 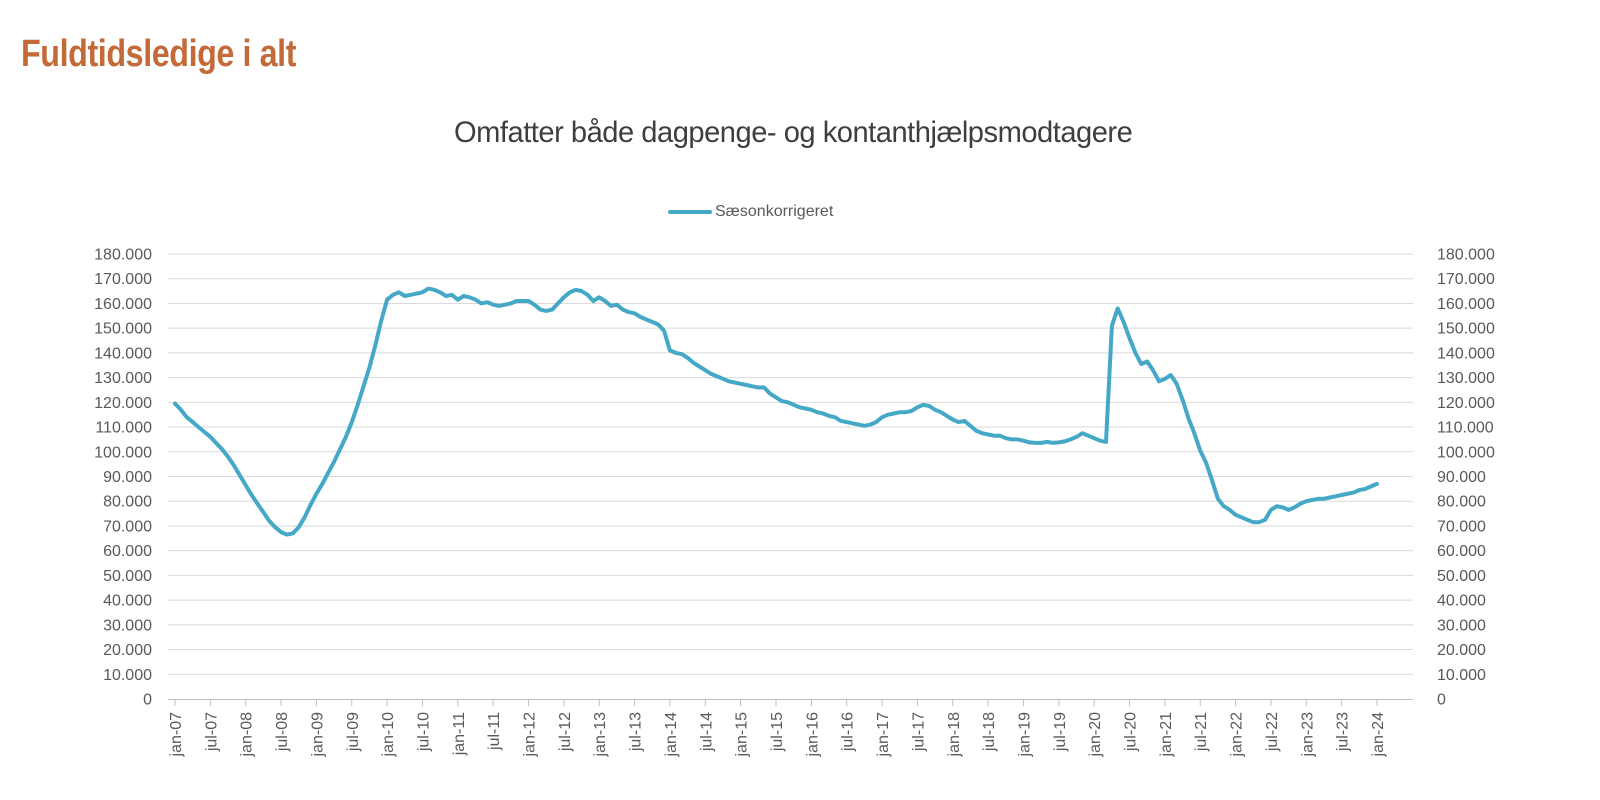 What do you see at coordinates (1461, 477) in the screenshot?
I see `y-axis-label-right: 90.000` at bounding box center [1461, 477].